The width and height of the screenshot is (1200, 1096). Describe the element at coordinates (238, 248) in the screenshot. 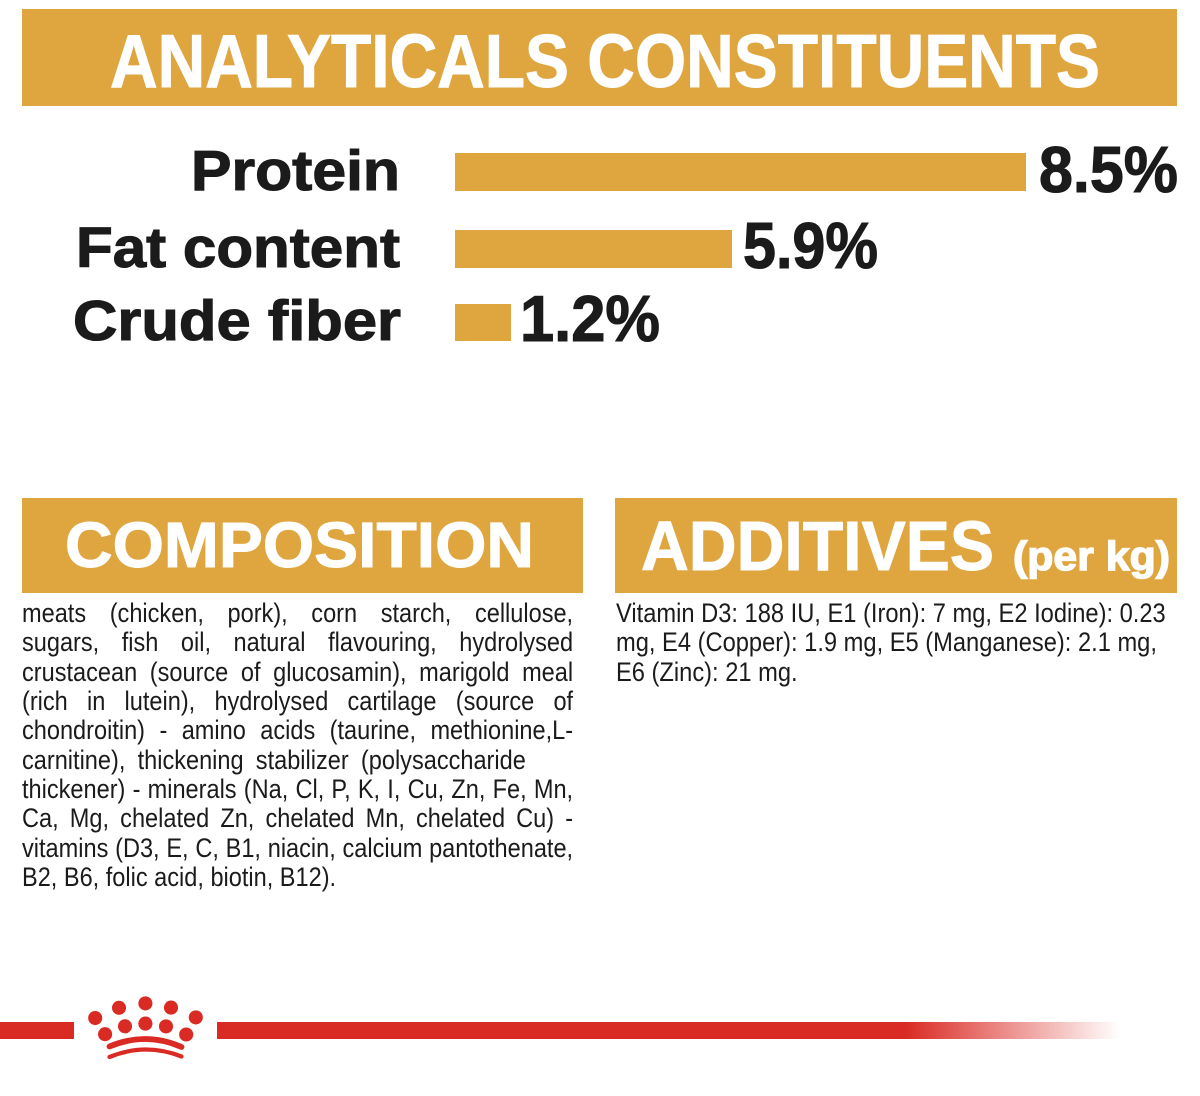

I see `svg-text: Fat content` at that location.